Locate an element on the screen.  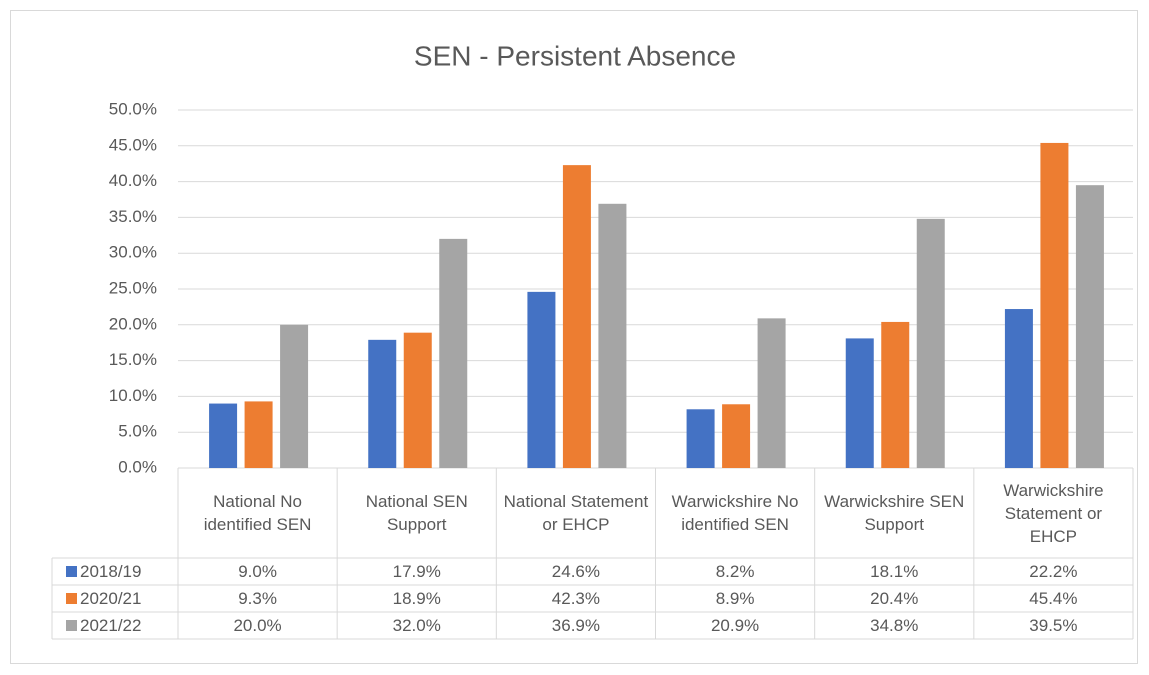
table-value: 20.0% is located at coordinates (257, 625).